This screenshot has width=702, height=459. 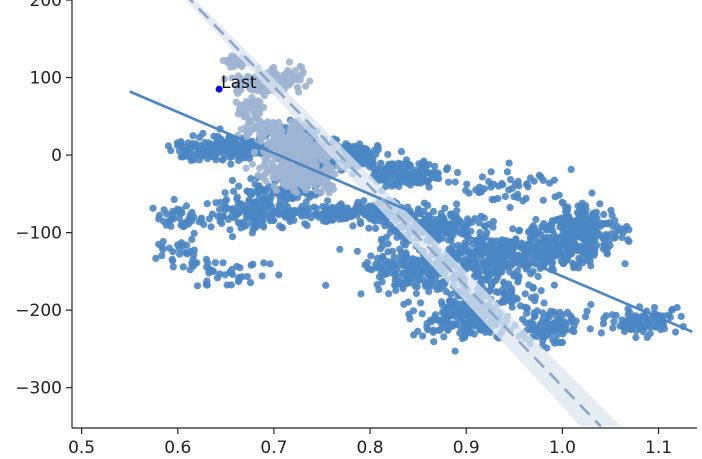 I want to click on y-tick-label: 200, so click(x=46, y=5).